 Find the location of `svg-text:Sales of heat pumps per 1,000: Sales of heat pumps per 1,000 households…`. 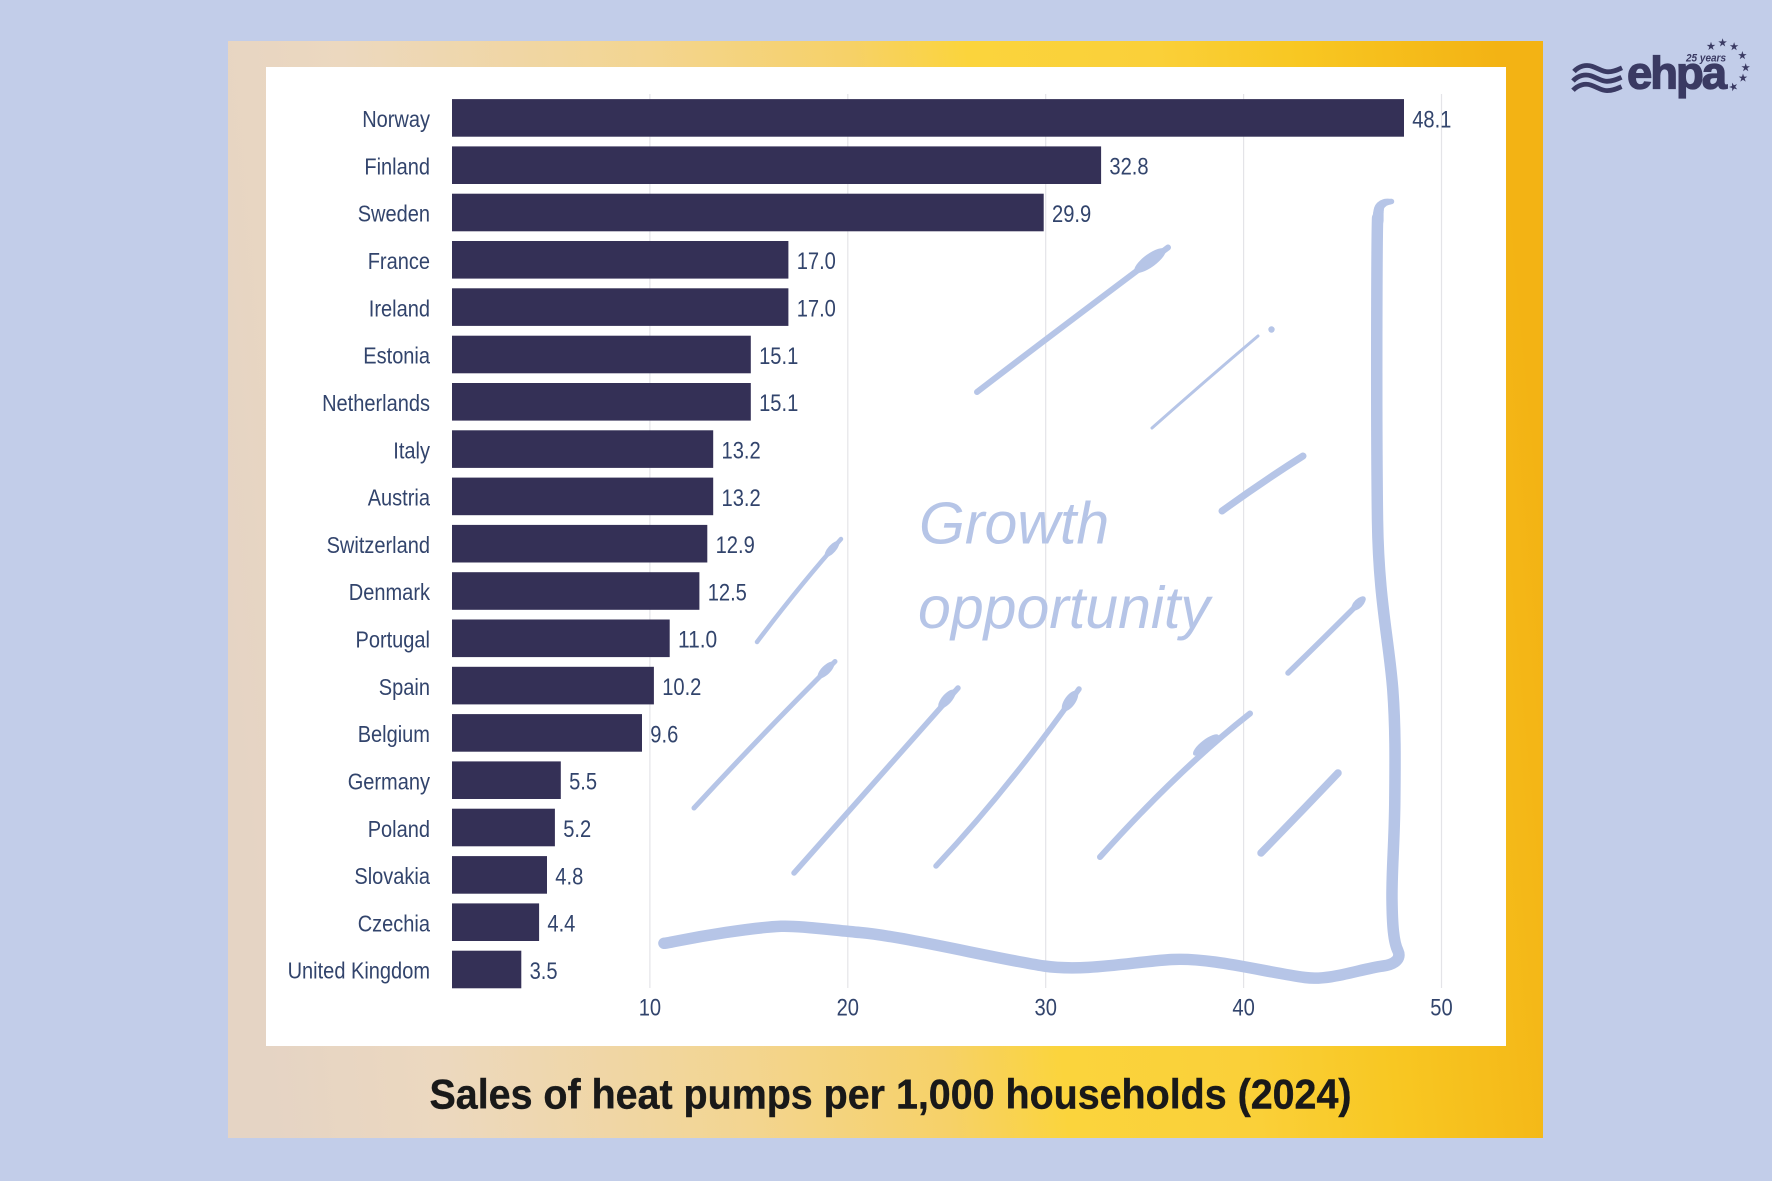

svg-text:Sales of heat pumps per 1,000: Sales of heat pumps per 1,000 households… is located at coordinates (891, 1094).